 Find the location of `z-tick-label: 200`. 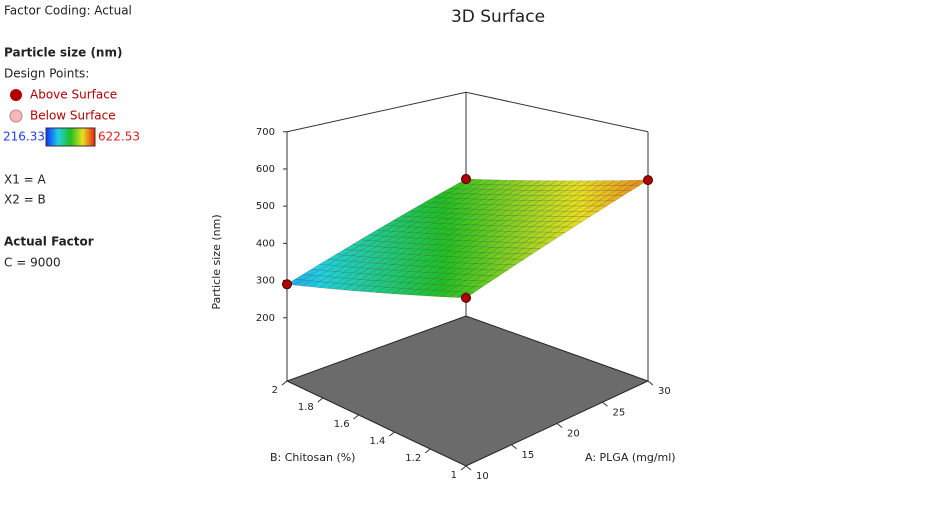

z-tick-label: 200 is located at coordinates (265, 318).